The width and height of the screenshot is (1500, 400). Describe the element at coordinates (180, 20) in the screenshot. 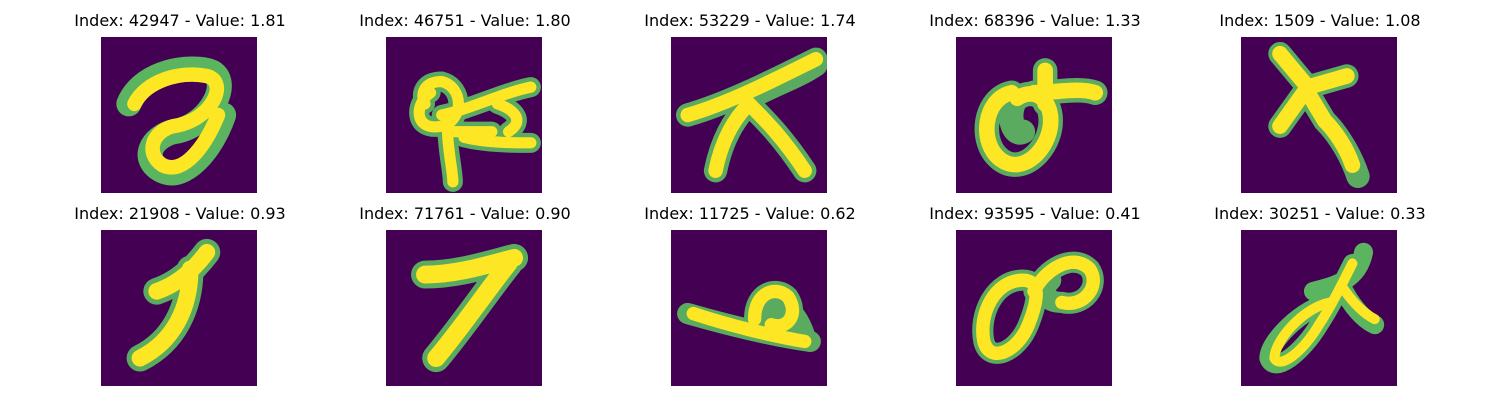

I see `panel-title: Index: 42947 - Value: 1.81` at that location.